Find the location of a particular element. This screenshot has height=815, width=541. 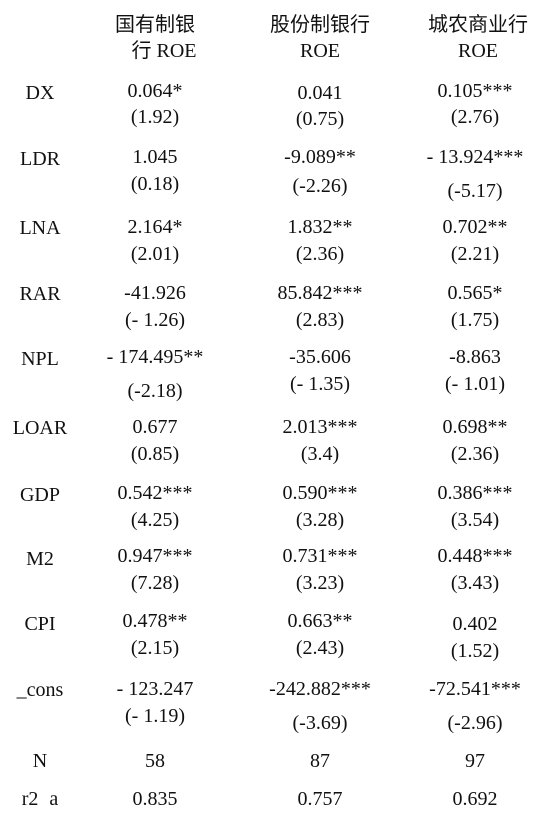

header-line: 行 ROE is located at coordinates (164, 51).